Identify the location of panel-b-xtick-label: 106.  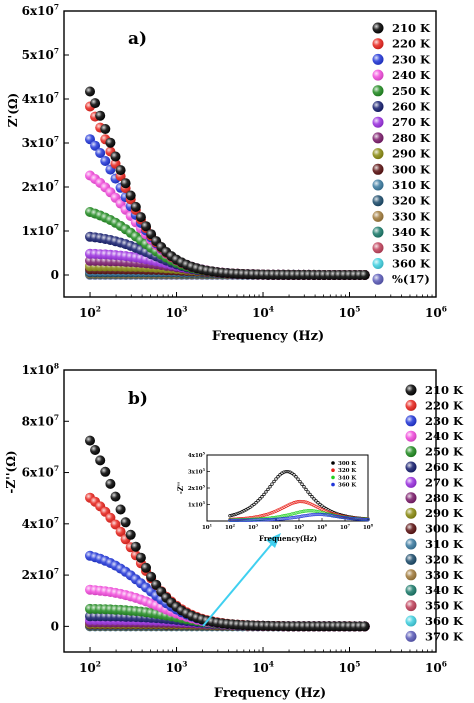
(436, 667).